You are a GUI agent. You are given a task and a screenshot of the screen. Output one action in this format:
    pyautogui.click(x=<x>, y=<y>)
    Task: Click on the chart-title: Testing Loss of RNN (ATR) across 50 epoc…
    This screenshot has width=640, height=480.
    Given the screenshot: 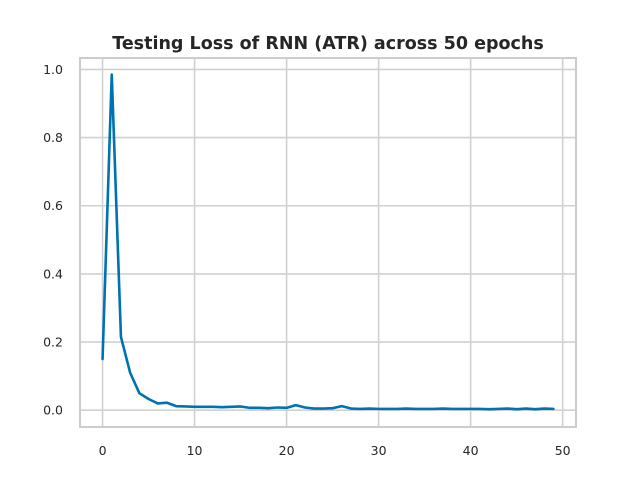 What is the action you would take?
    pyautogui.click(x=328, y=44)
    